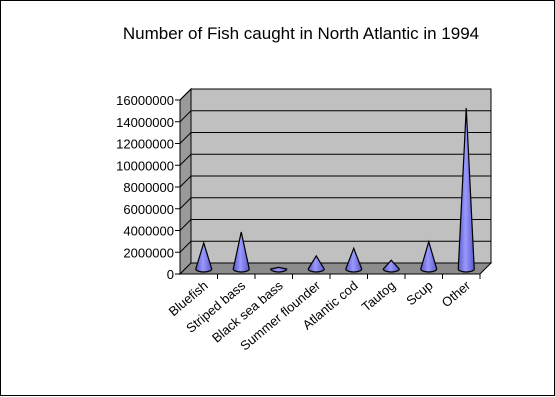 The height and width of the screenshot is (397, 555). What do you see at coordinates (456, 293) in the screenshot?
I see `x-category-label: Other` at bounding box center [456, 293].